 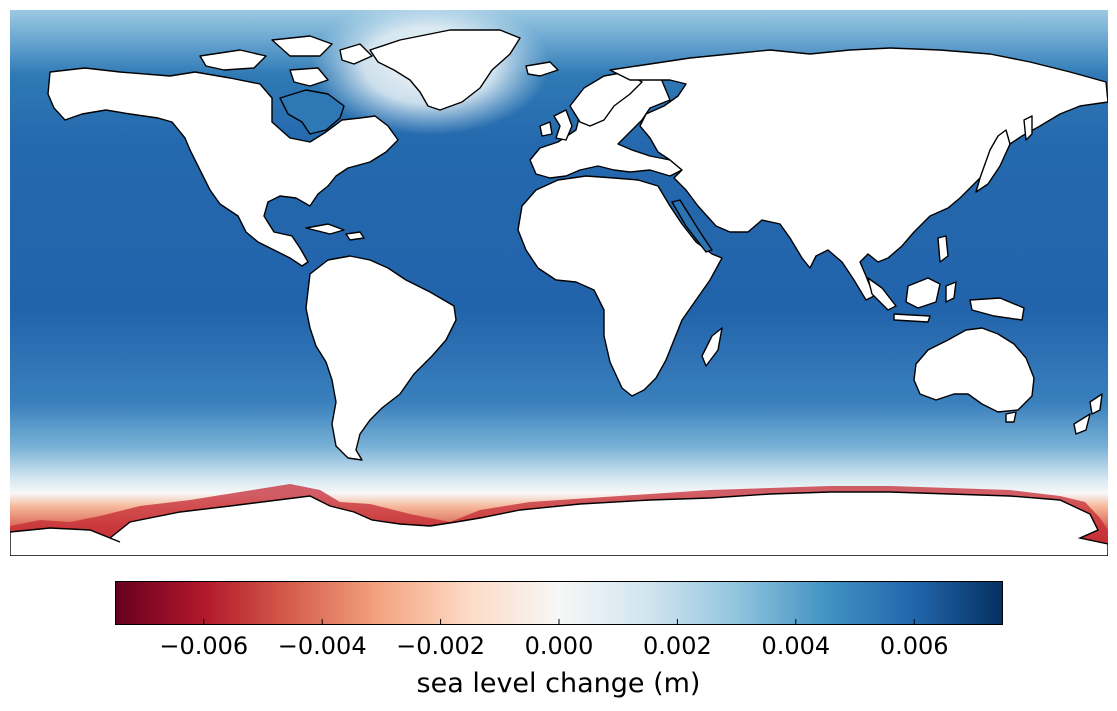 What do you see at coordinates (355, 236) in the screenshot?
I see `hispaniola-island` at bounding box center [355, 236].